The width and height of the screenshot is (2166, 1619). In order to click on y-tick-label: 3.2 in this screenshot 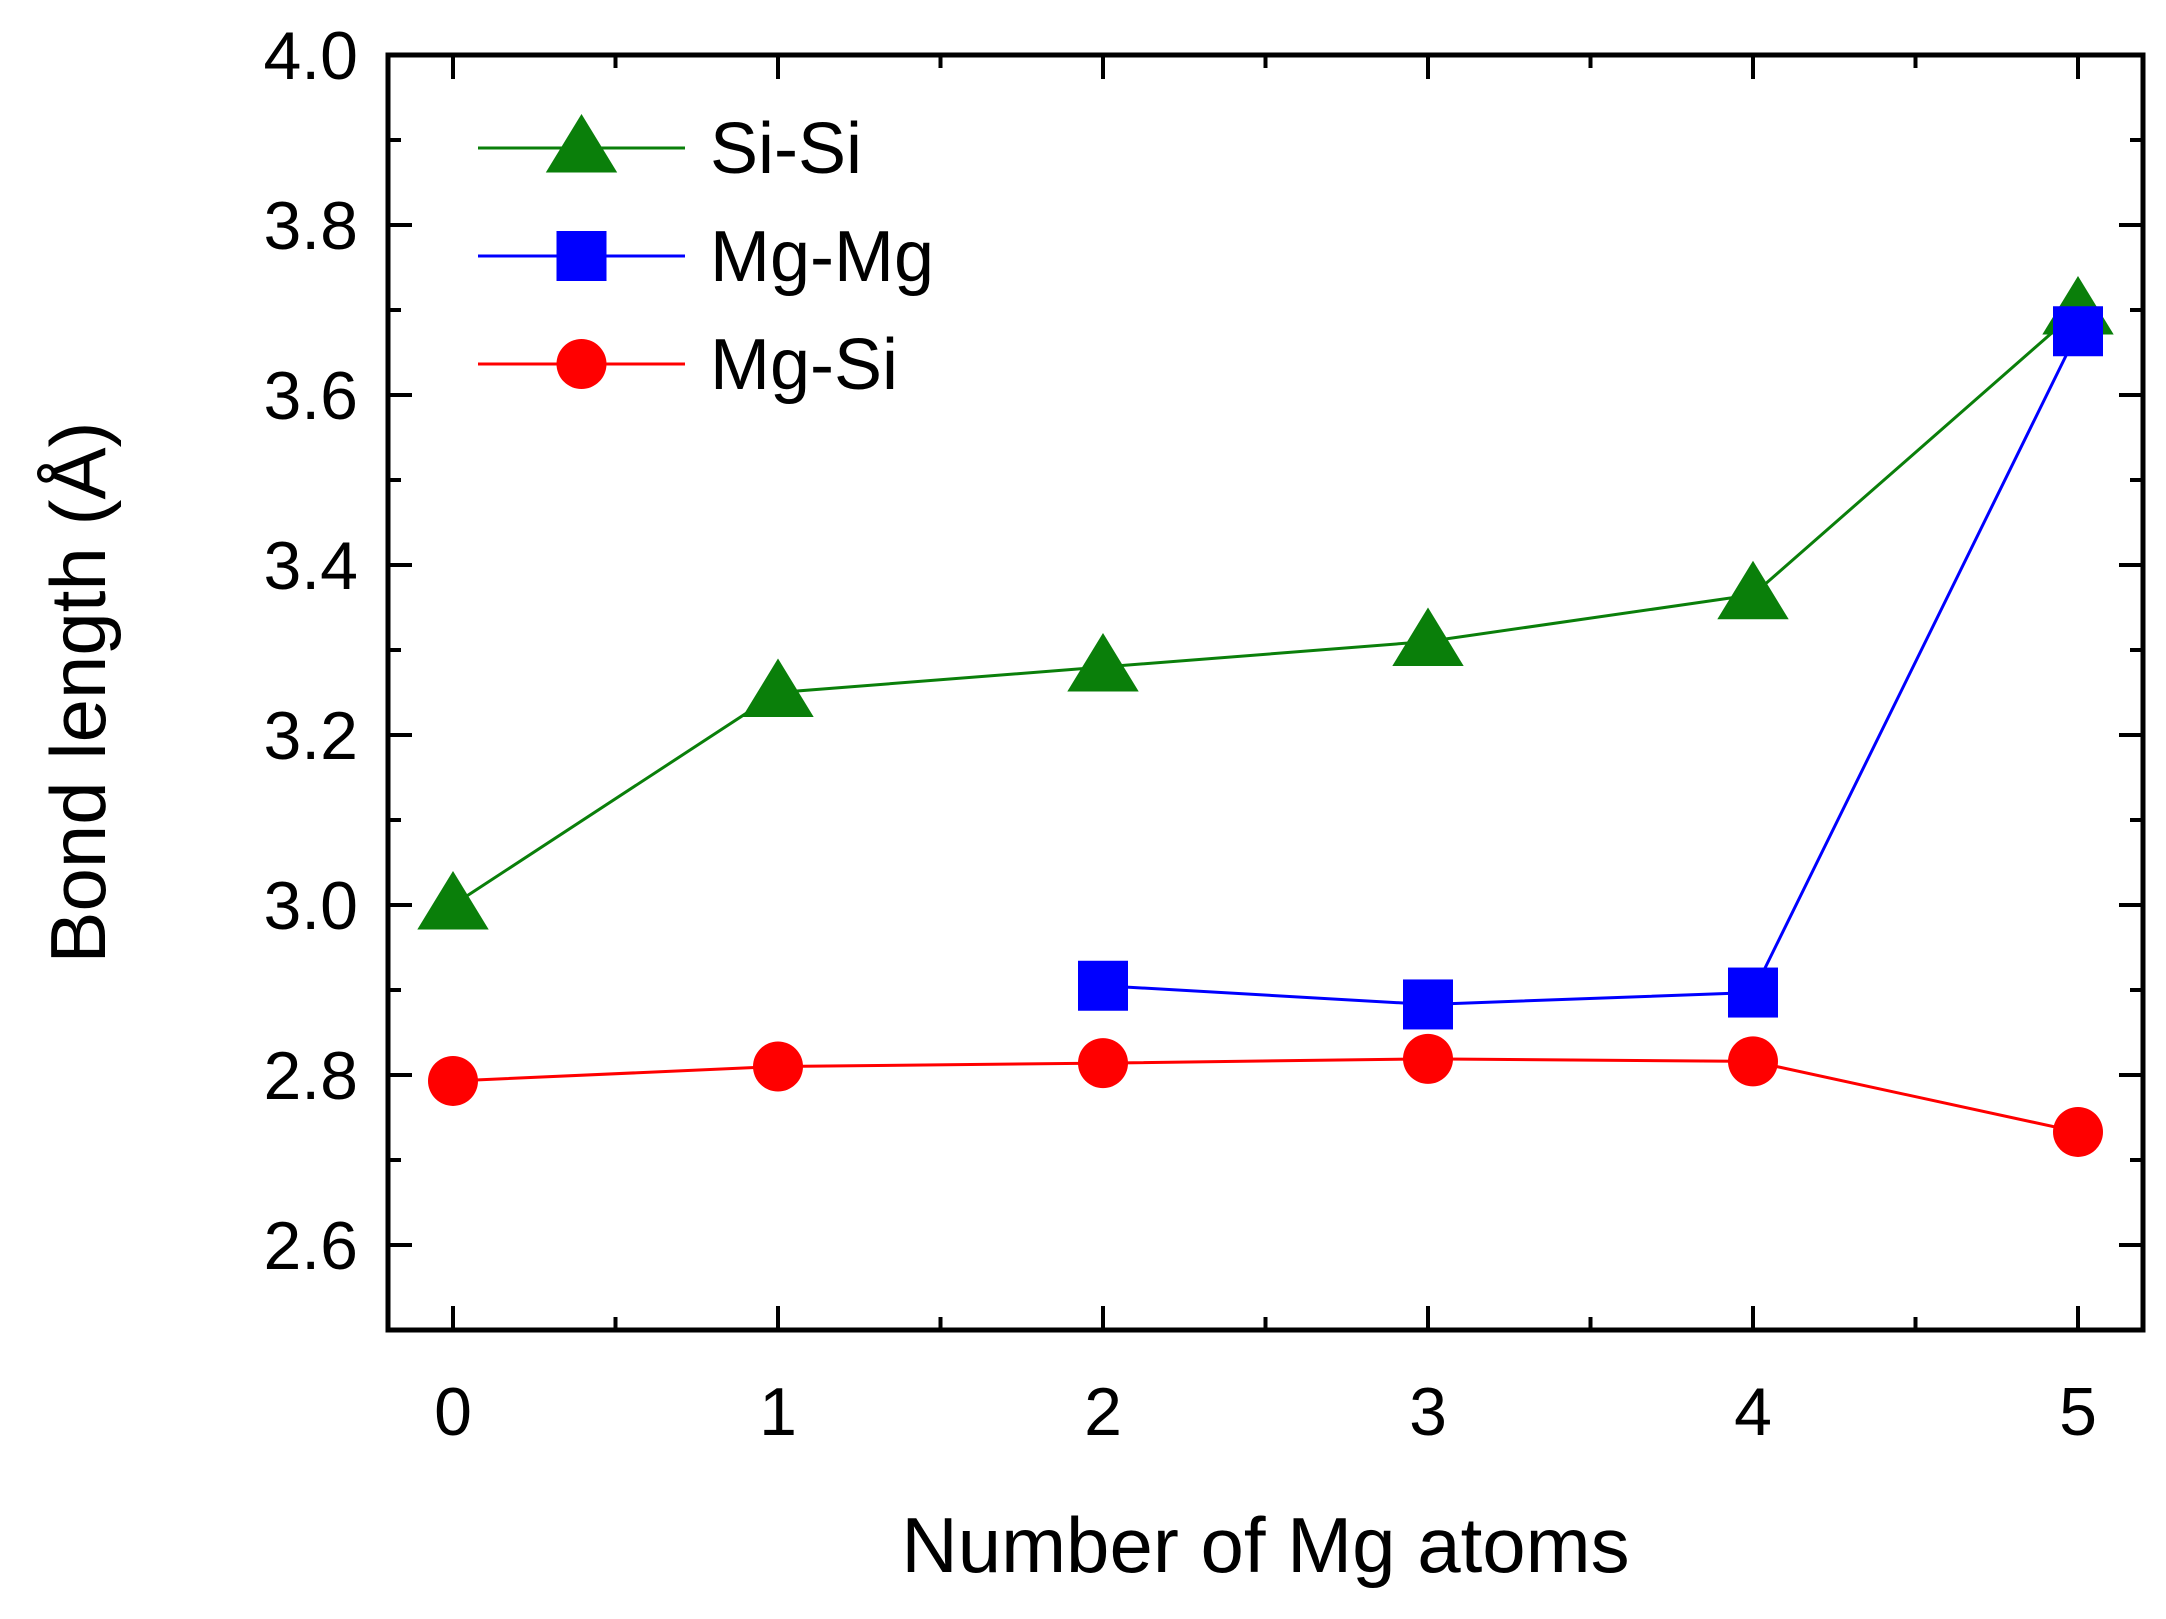, I will do `click(310, 736)`.